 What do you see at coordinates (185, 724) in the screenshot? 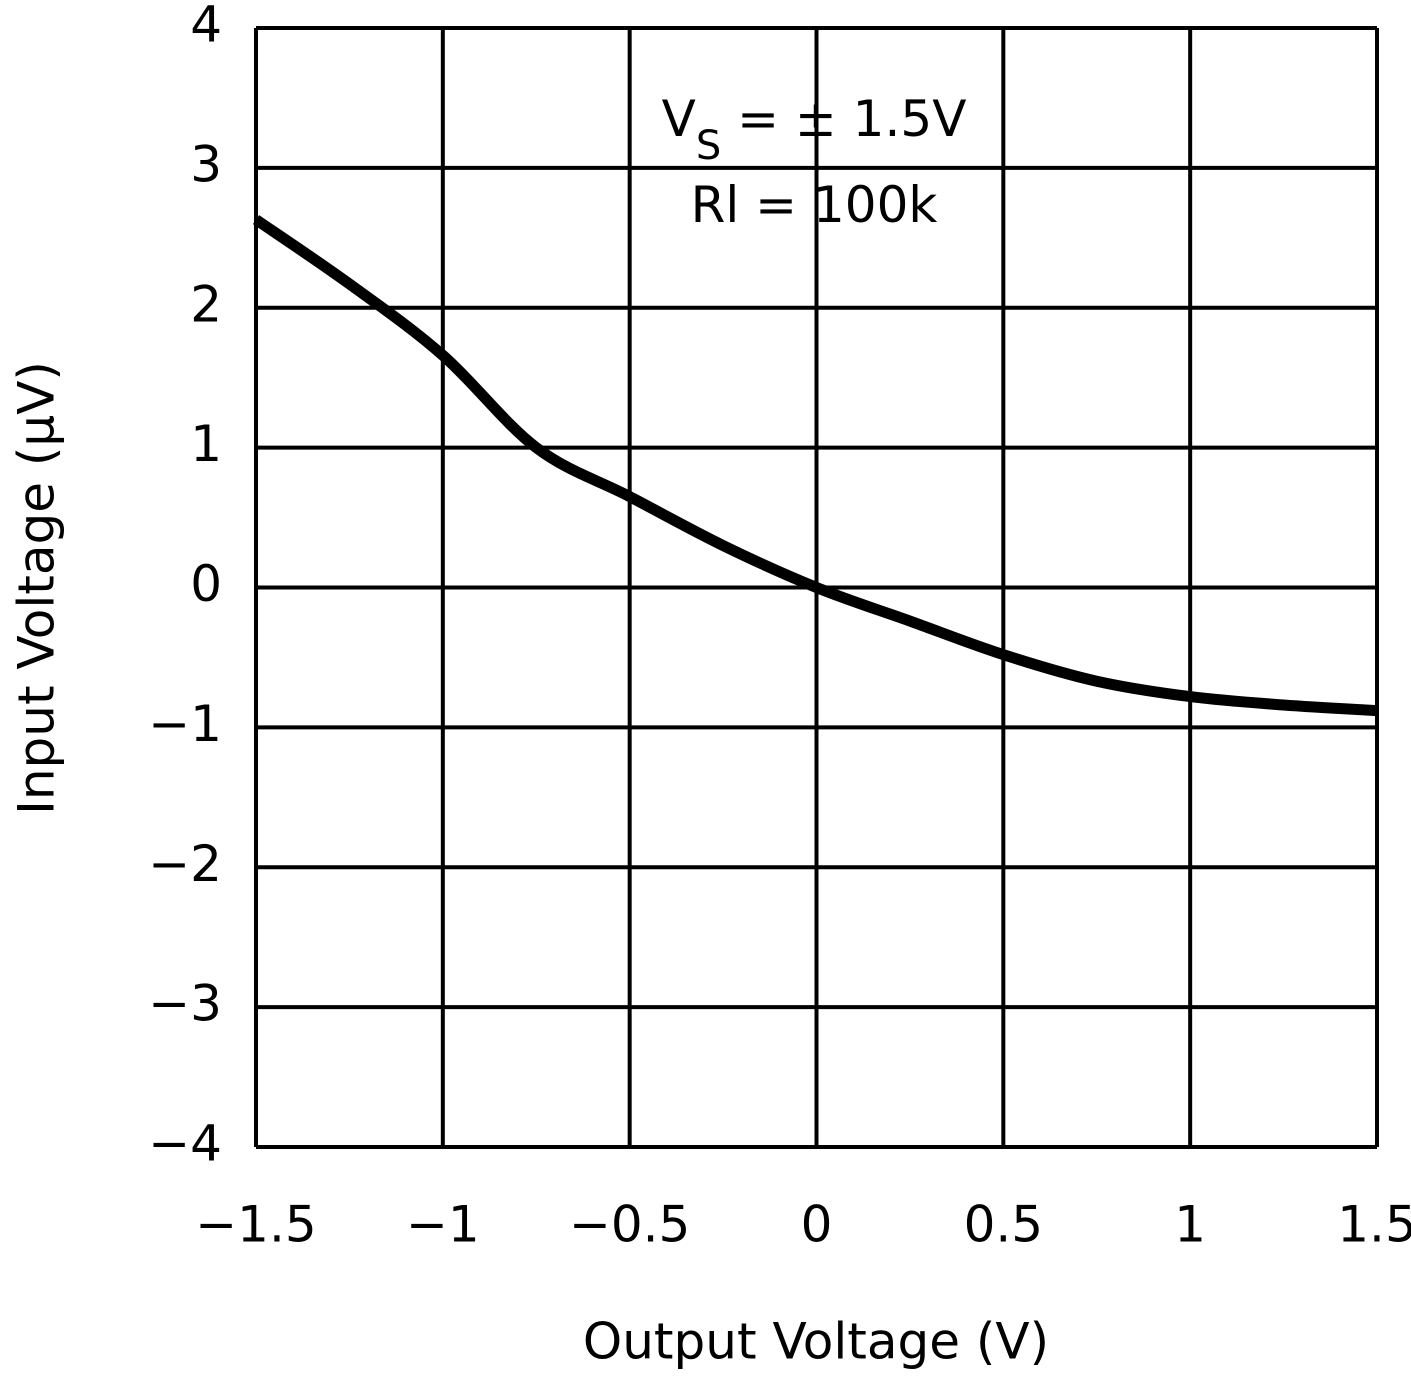
I see `y-tick-label: −1` at bounding box center [185, 724].